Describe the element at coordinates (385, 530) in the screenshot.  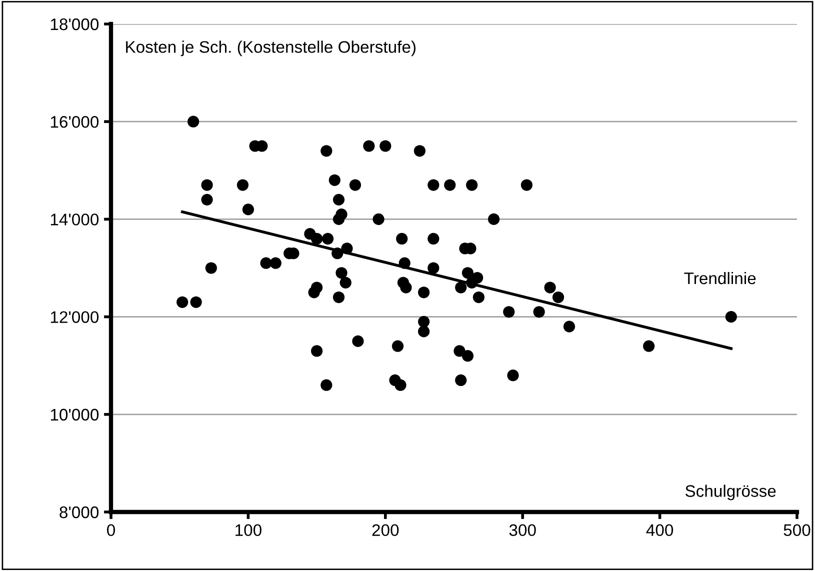
I see `x-tick-label: 200` at that location.